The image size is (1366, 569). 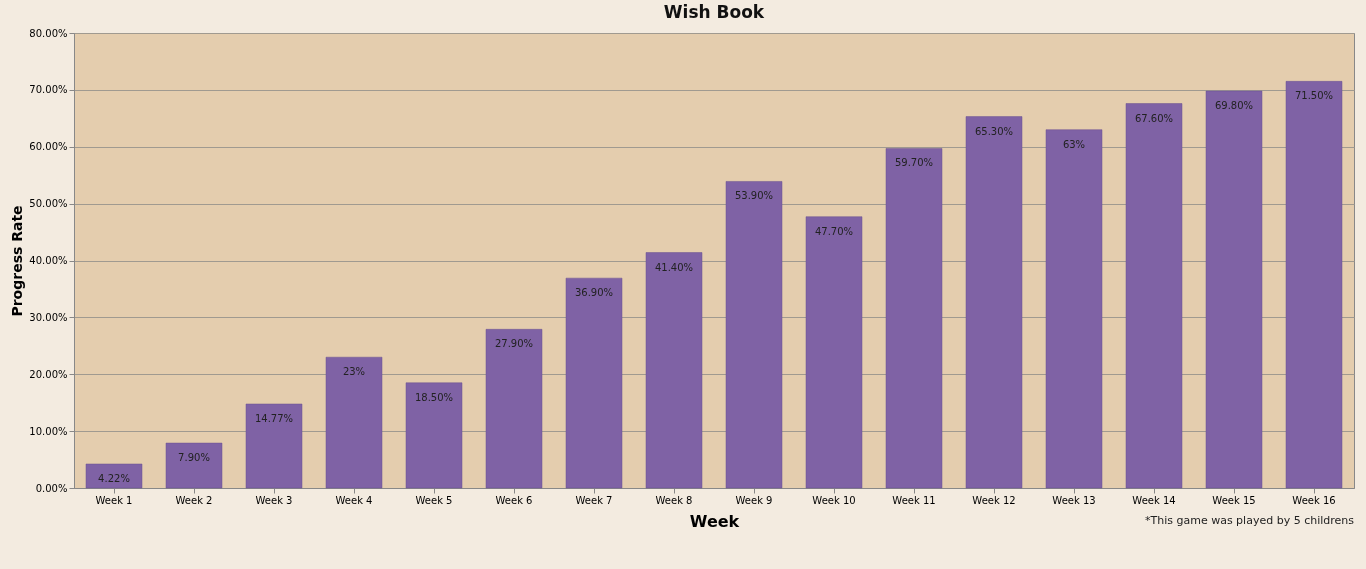 I want to click on y-tick-label: 0.00%, so click(x=51, y=488).